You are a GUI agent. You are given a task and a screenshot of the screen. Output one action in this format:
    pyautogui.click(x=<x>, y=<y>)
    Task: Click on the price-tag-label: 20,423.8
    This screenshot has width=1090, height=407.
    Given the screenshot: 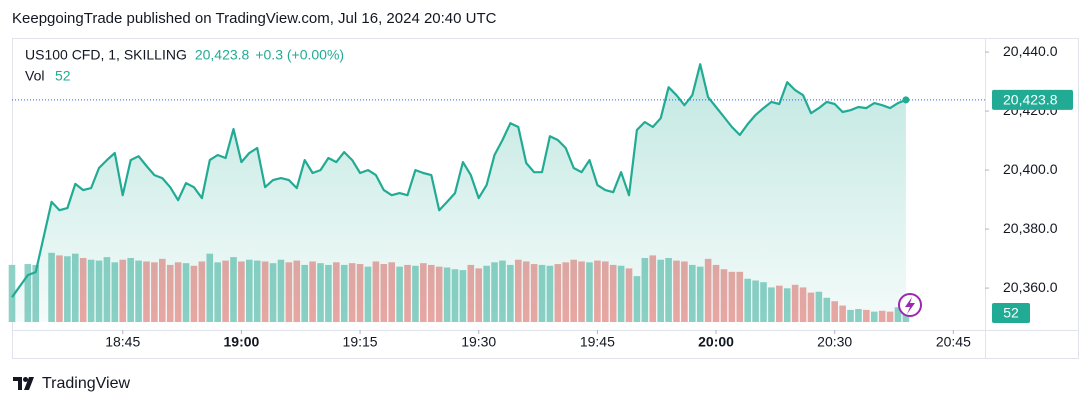 What is the action you would take?
    pyautogui.click(x=1030, y=100)
    